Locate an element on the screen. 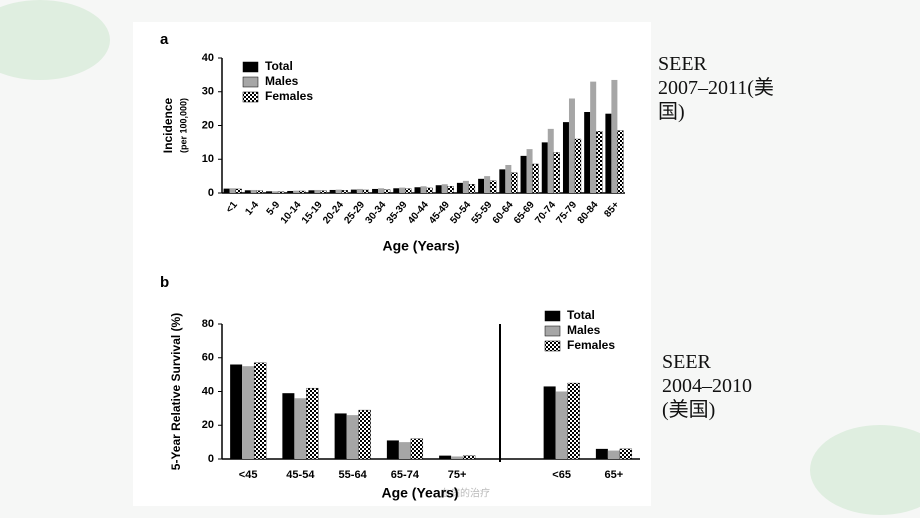 The width and height of the screenshot is (920, 518). legend-label: Males is located at coordinates (282, 81).